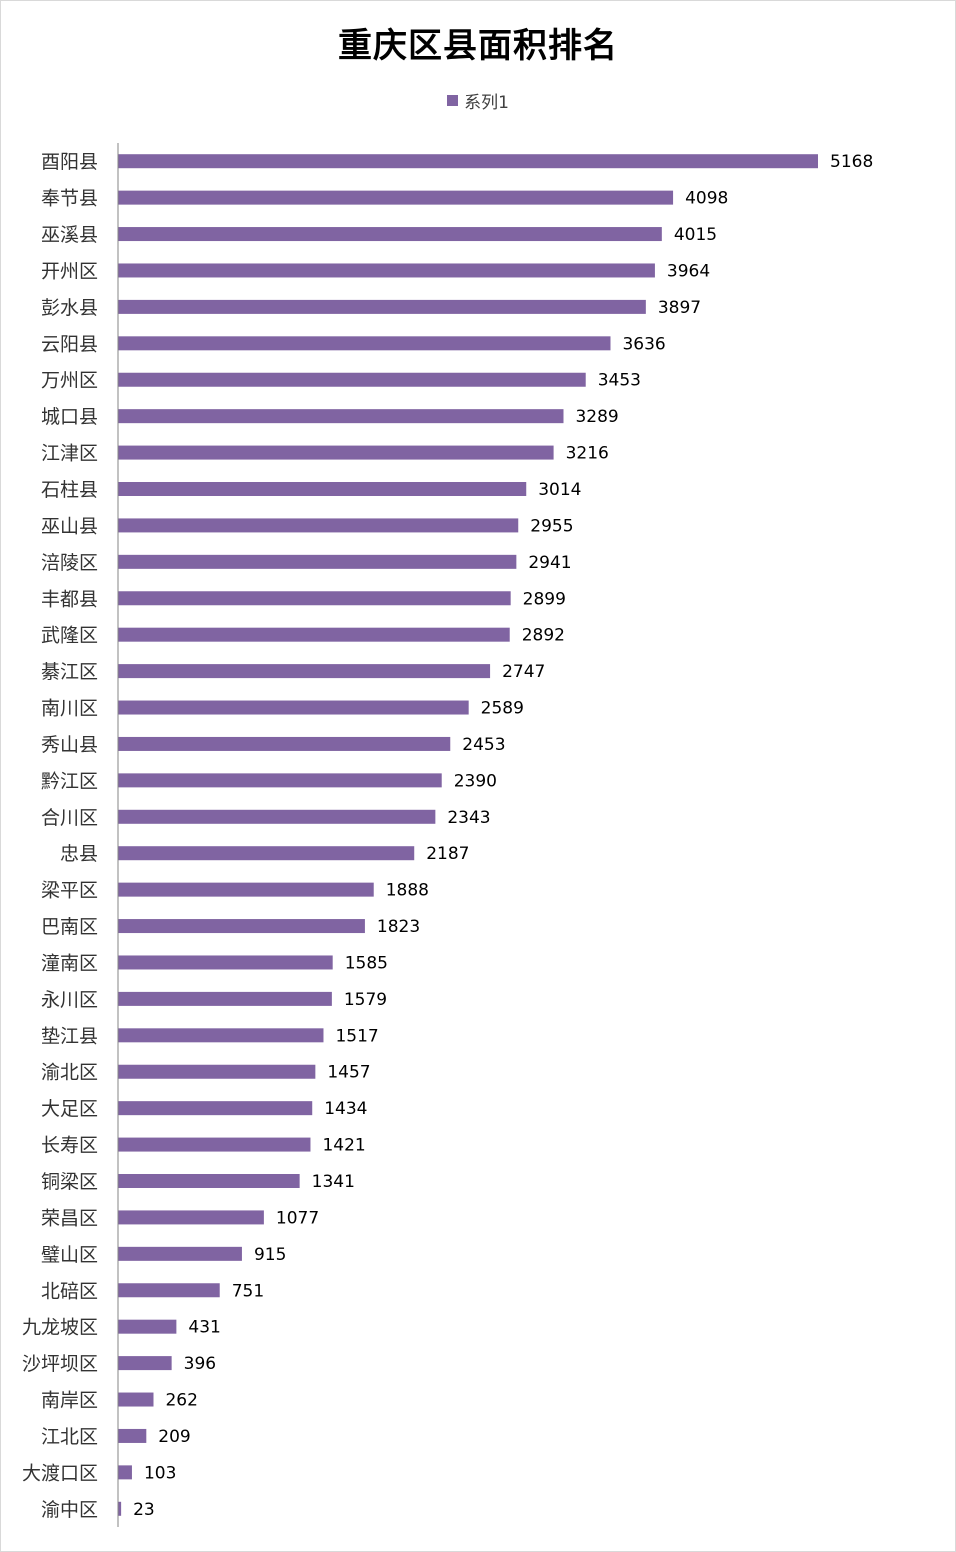 This screenshot has height=1552, width=956. What do you see at coordinates (69, 1000) in the screenshot?
I see `category-label: 永川区` at bounding box center [69, 1000].